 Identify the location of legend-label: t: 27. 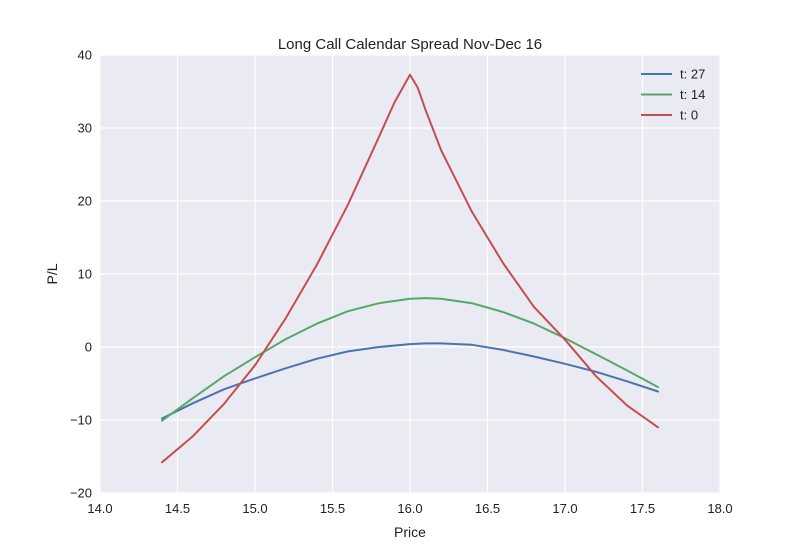
(692, 74).